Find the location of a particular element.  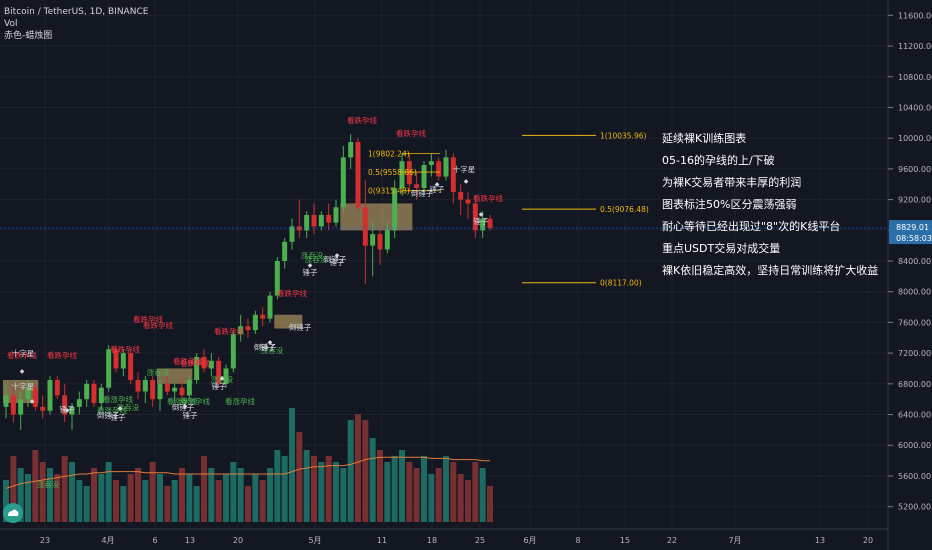

fib-level-label: 0.5(9076.48) is located at coordinates (624, 209).